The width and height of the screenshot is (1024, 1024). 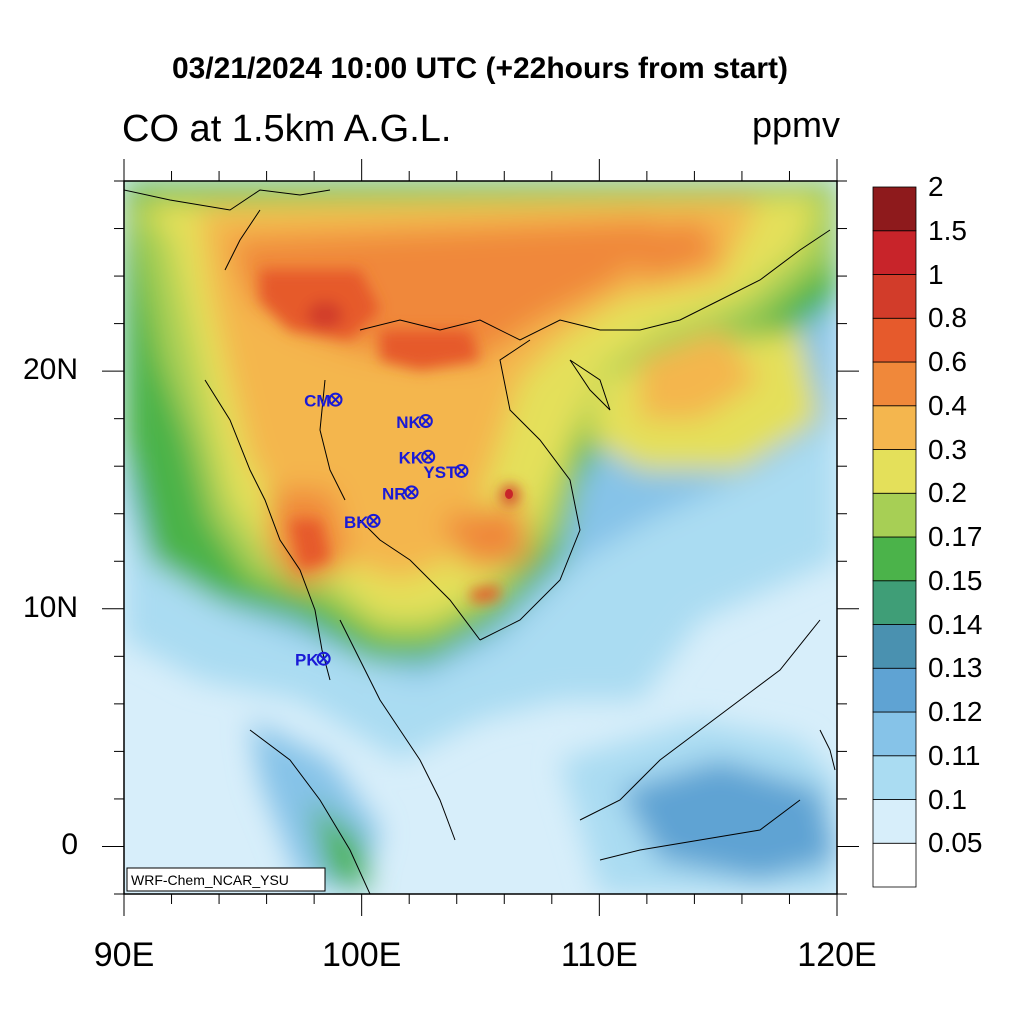 I want to click on colorbar-level-label: 0.3, so click(x=947, y=449).